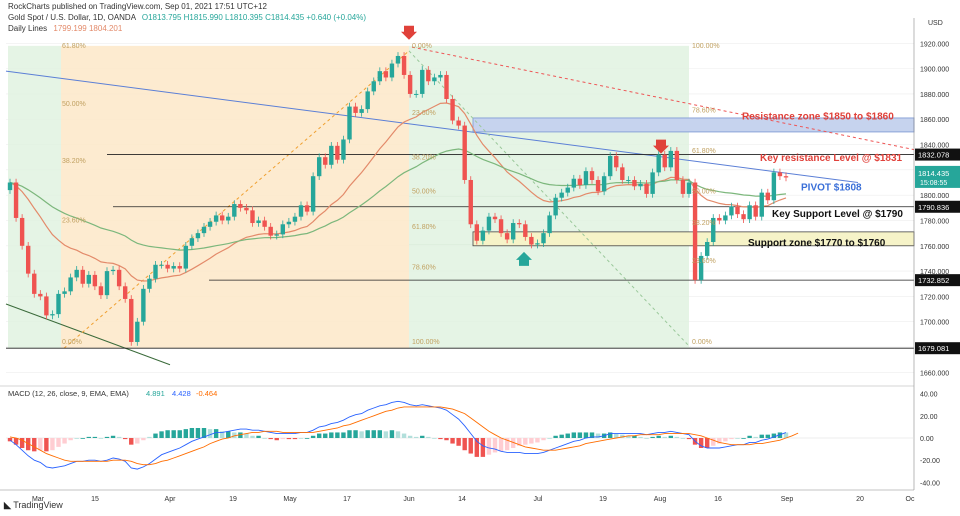  I want to click on fib-label-left: 61.80%, so click(74, 46).